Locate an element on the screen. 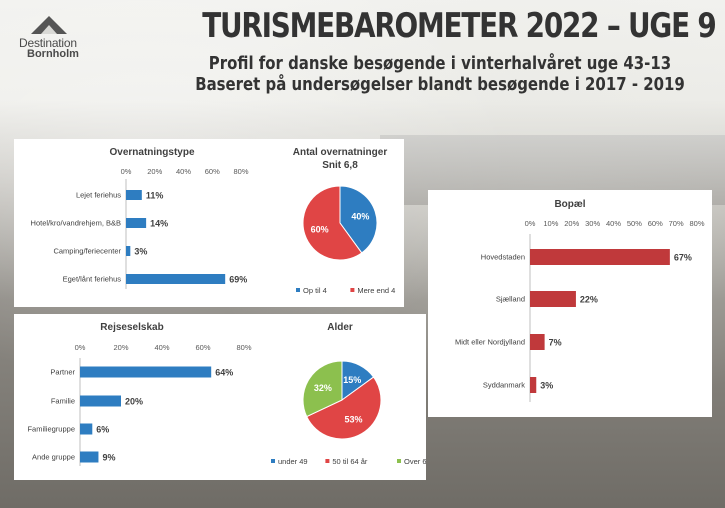 The height and width of the screenshot is (508, 725). antal-overnatninger-title: Antal overnatninger is located at coordinates (340, 152).